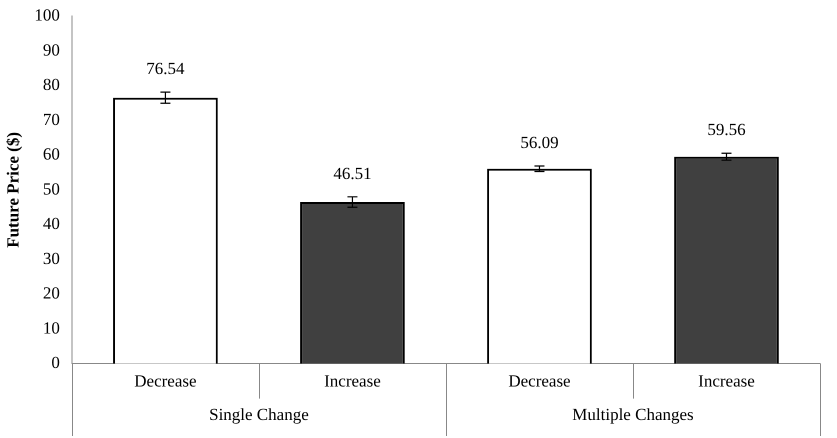 The image size is (837, 438). I want to click on data-label: 59.56, so click(726, 130).